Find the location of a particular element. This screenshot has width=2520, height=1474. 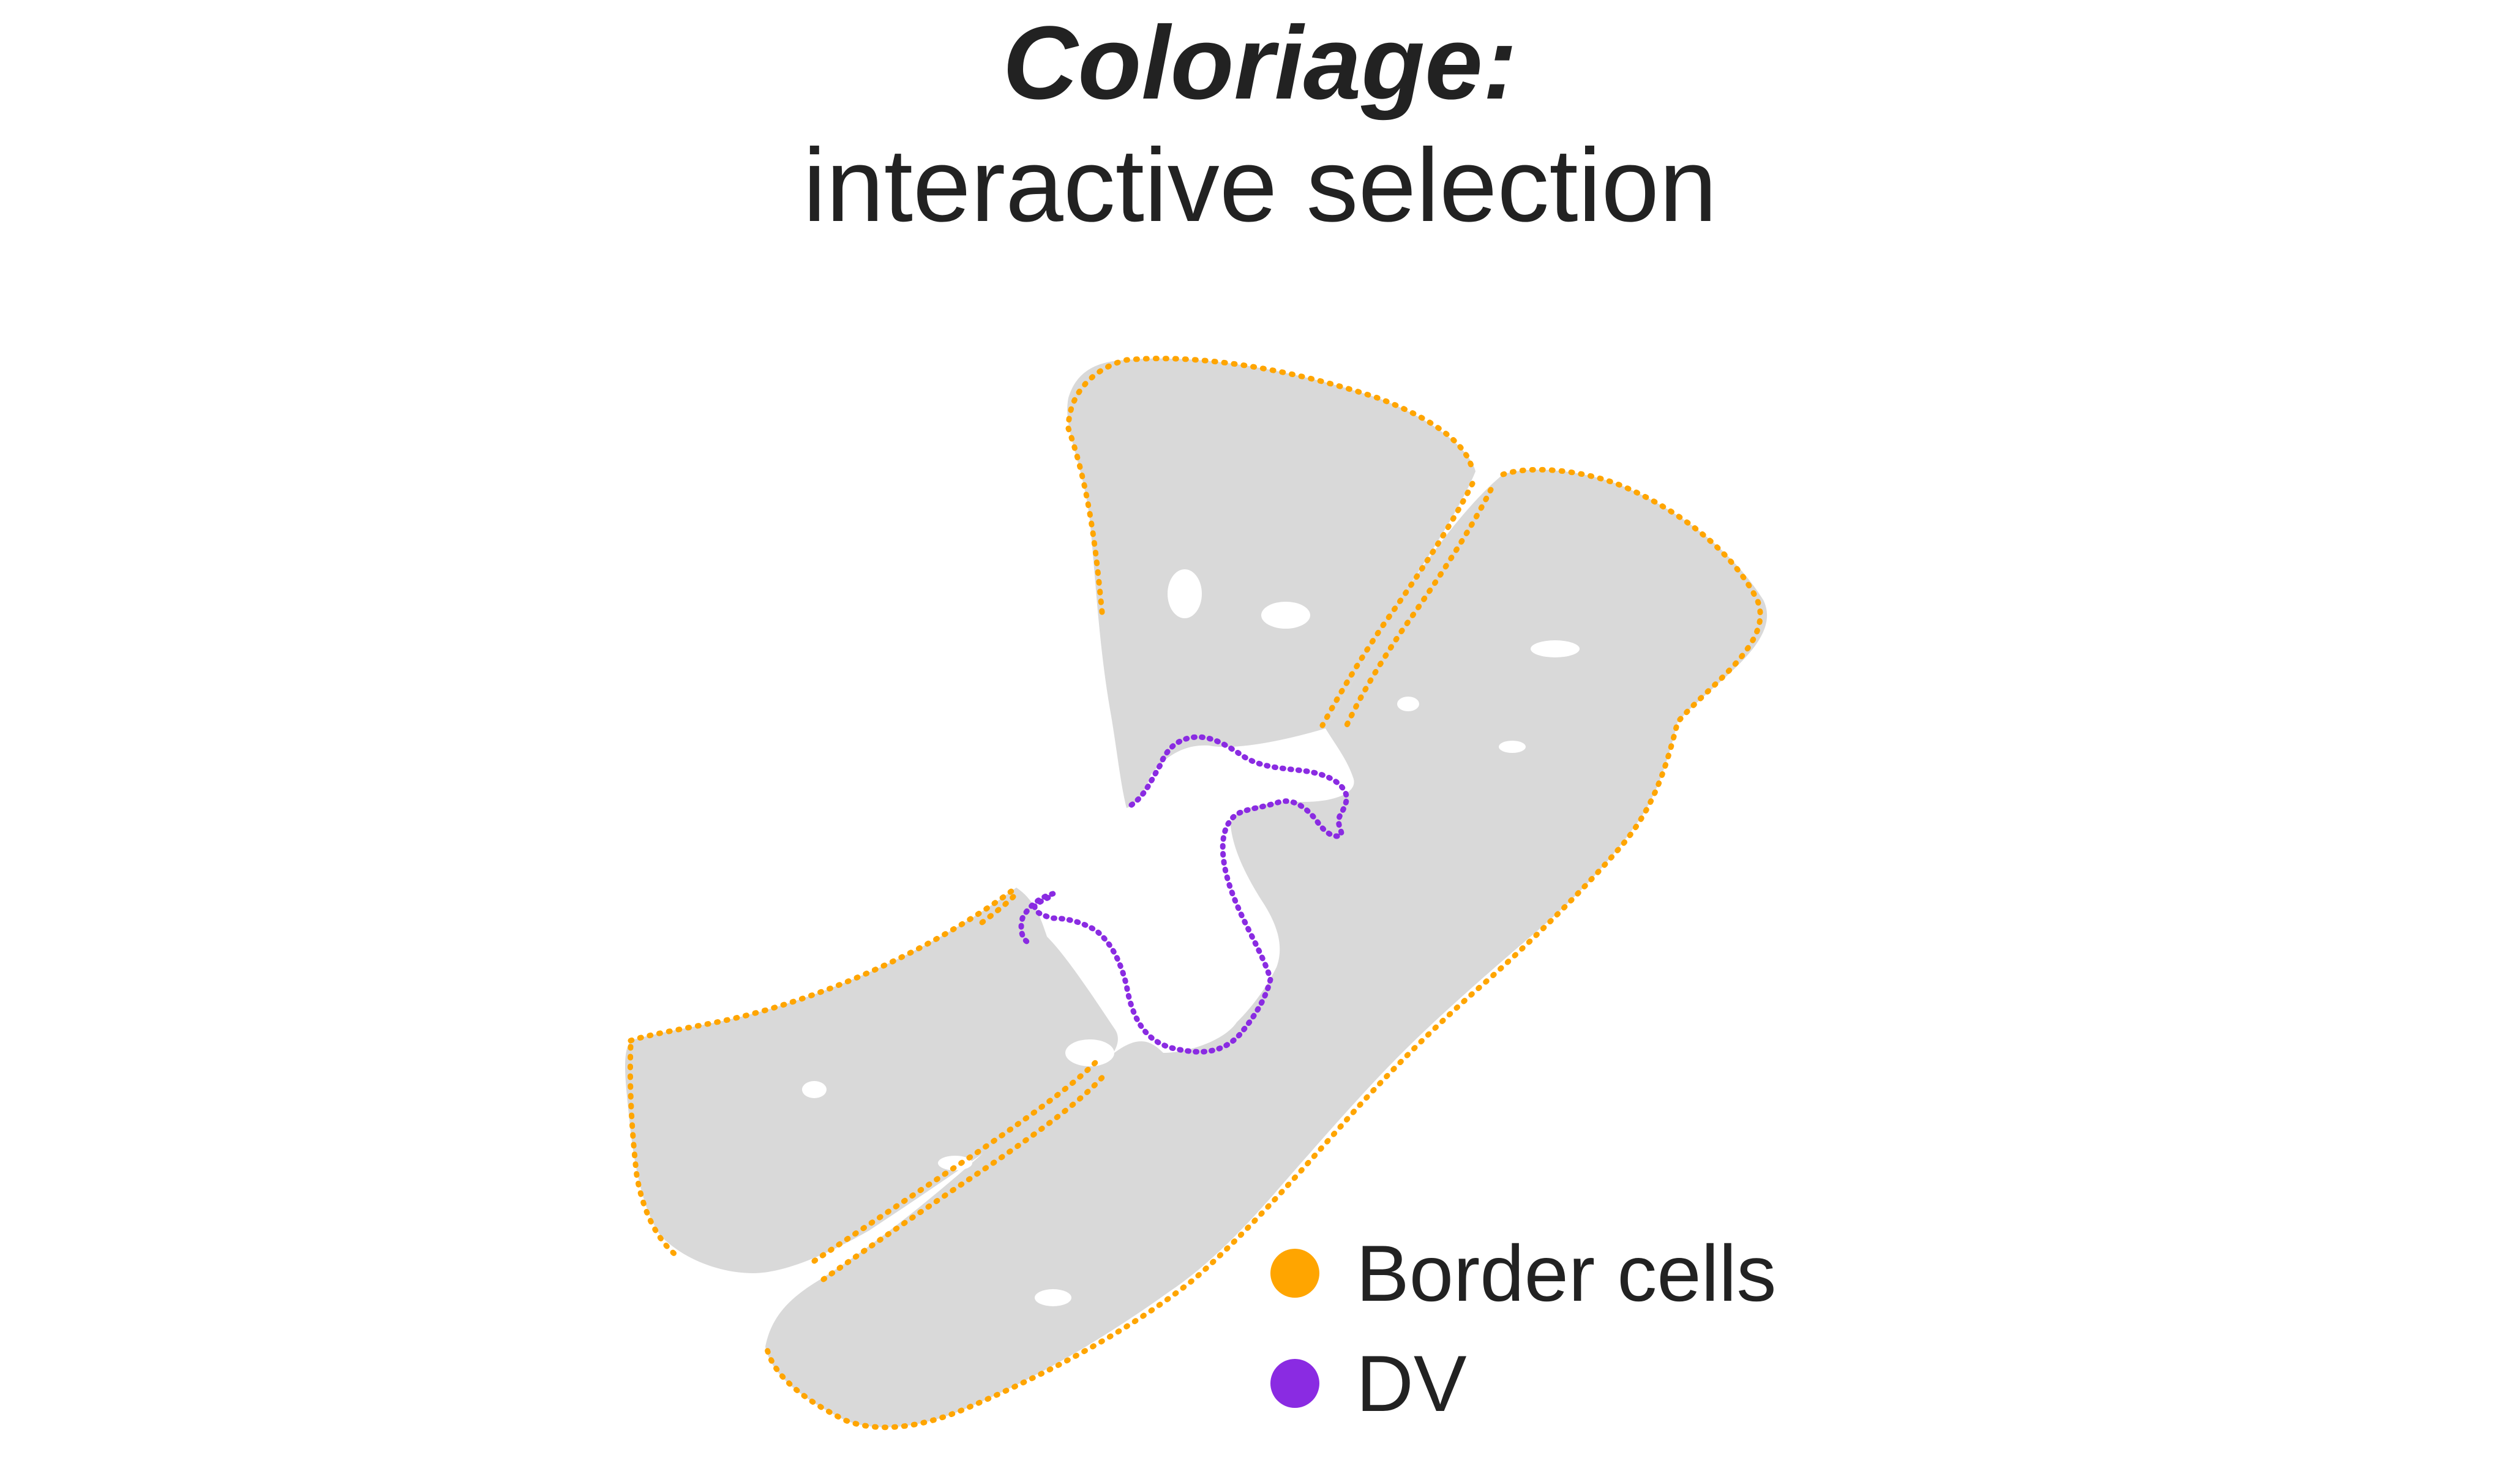

left-lobe is located at coordinates (871, 1080).